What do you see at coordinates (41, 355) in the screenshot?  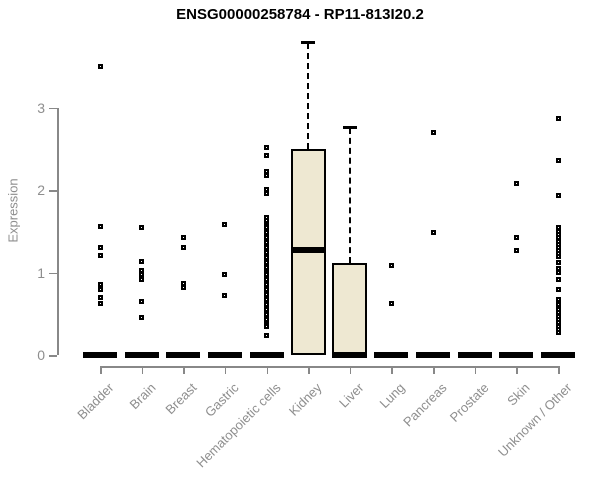 I see `y-tick-label: 0` at bounding box center [41, 355].